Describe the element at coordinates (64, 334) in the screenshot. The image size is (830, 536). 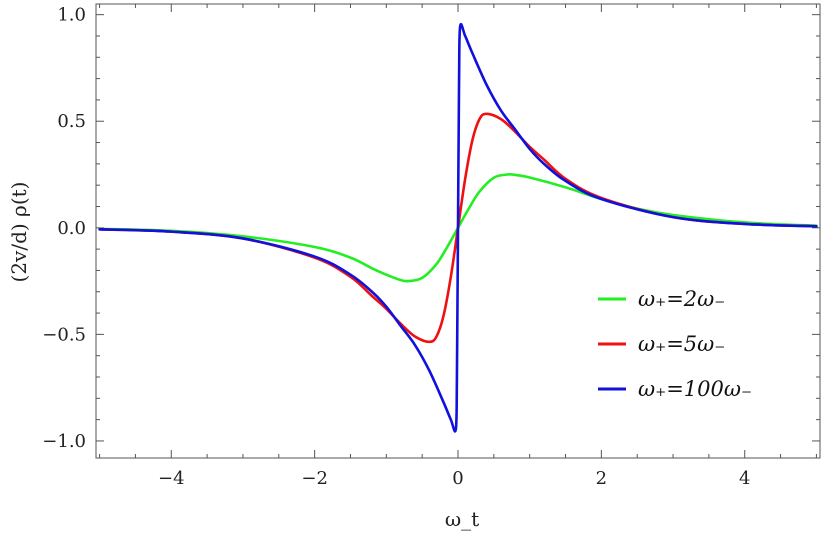
I see `y-tick-label: −0.5` at that location.